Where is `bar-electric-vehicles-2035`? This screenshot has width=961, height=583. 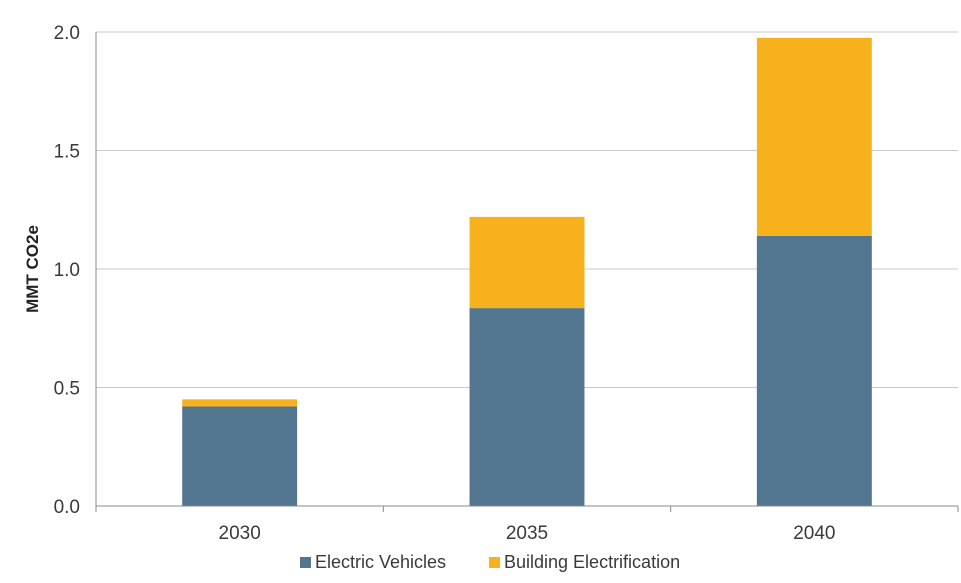 bar-electric-vehicles-2035 is located at coordinates (527, 407).